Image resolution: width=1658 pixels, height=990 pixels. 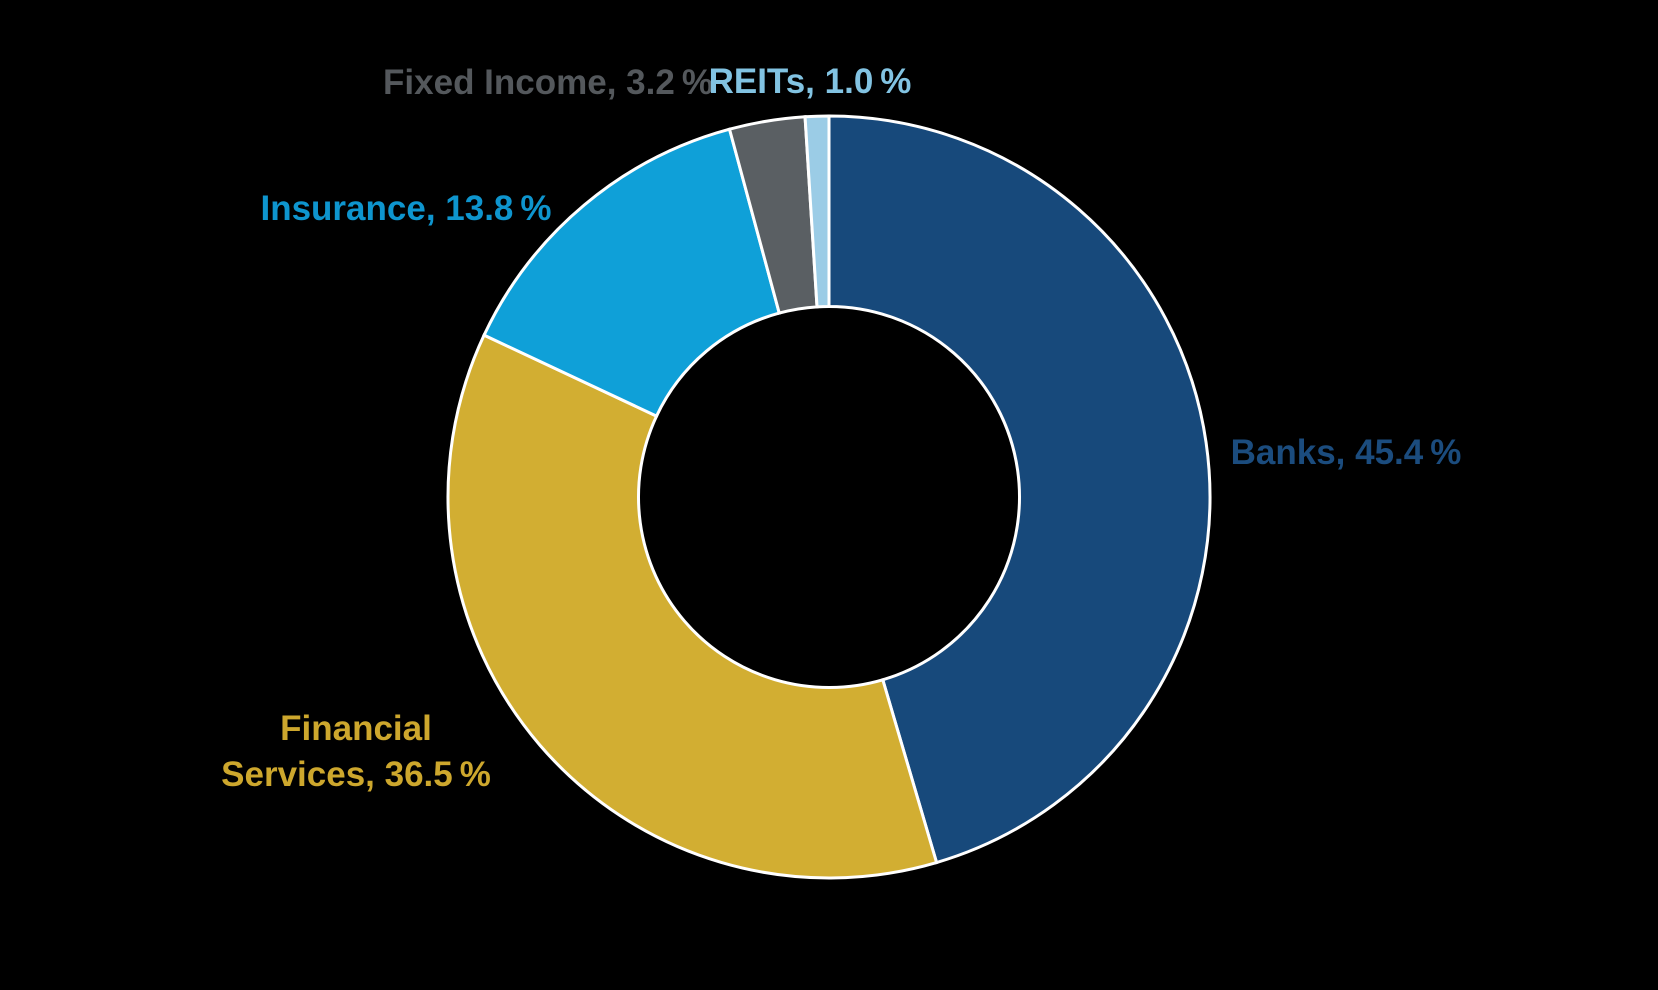 I want to click on slice-insurance, so click(x=632, y=273).